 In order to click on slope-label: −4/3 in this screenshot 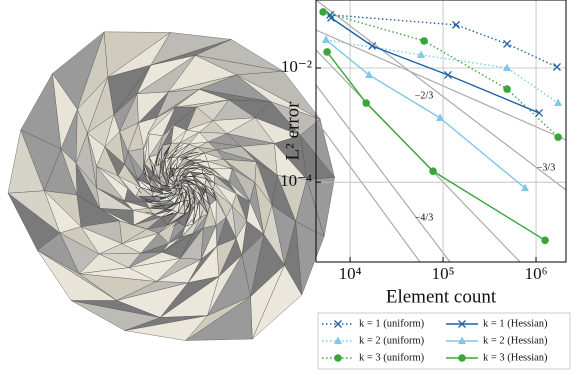, I will do `click(424, 217)`.